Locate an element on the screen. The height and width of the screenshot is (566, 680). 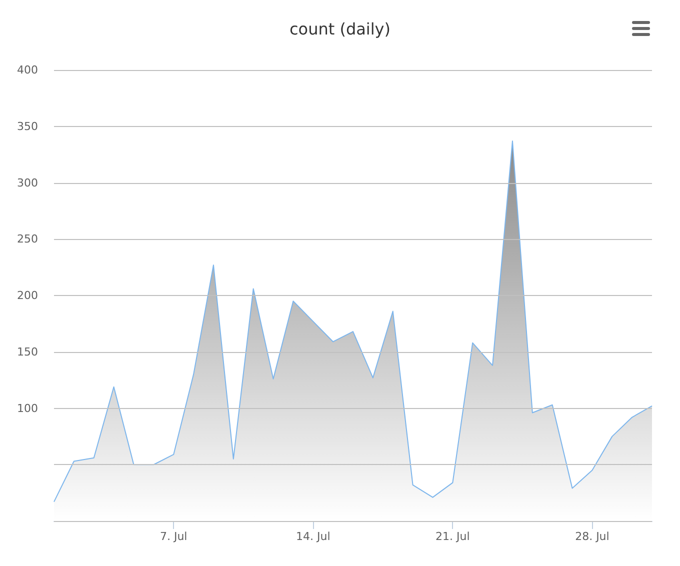
y-tick-label: 200 is located at coordinates (27, 295).